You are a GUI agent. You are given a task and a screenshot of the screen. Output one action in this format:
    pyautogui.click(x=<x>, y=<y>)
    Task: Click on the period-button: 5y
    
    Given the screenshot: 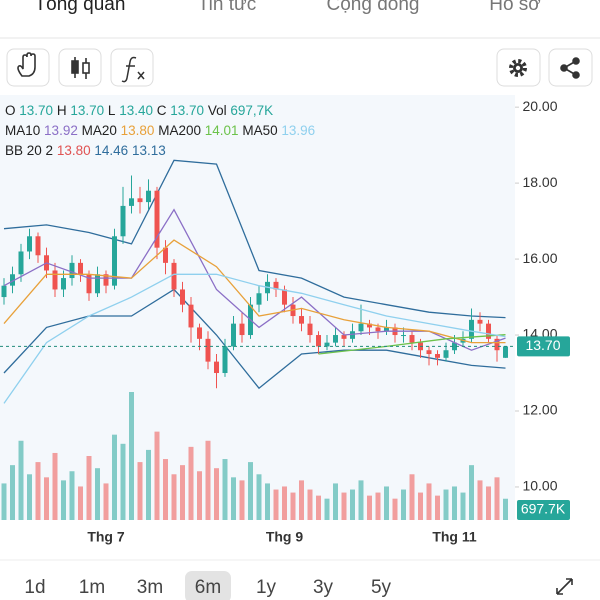 What is the action you would take?
    pyautogui.click(x=381, y=587)
    